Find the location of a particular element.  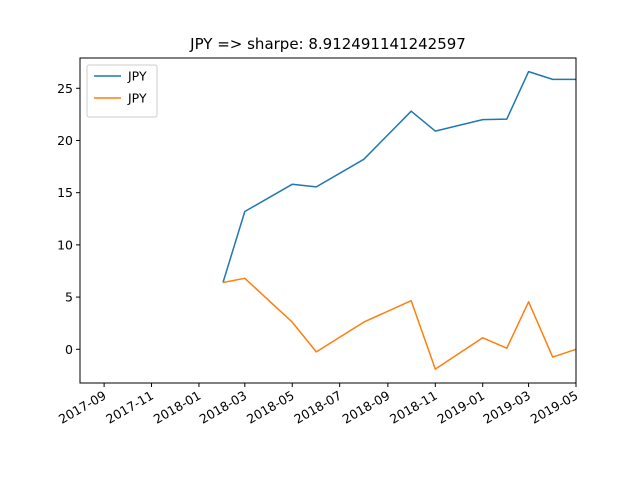

y-axis: 0 5 10 15 20 25 is located at coordinates (68, 219).